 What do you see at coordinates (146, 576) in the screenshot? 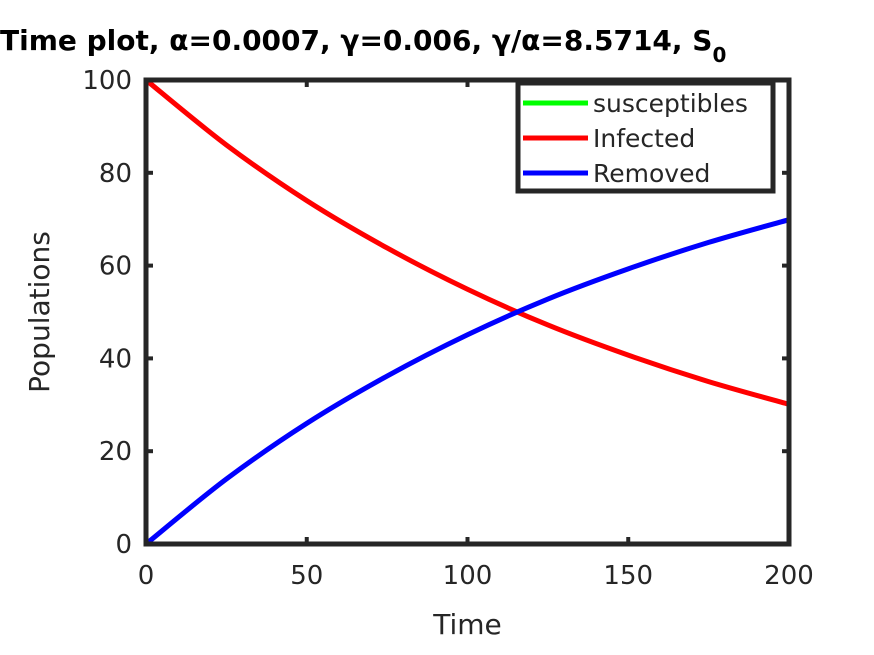
I see `x-tick-label: 0` at bounding box center [146, 576].